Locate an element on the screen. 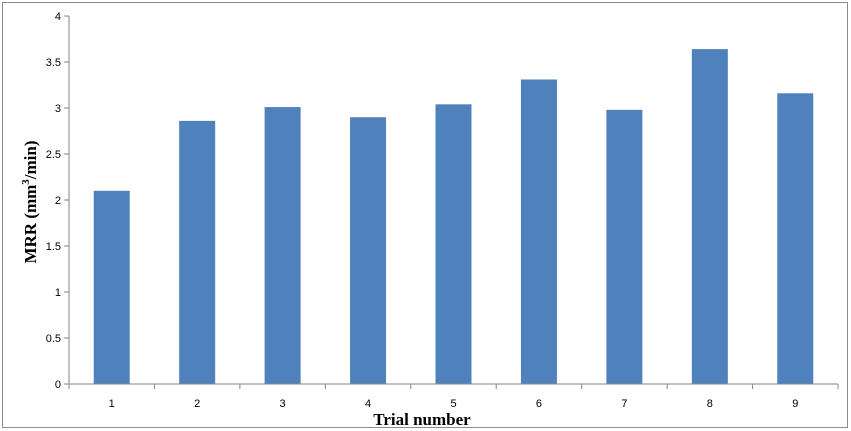 This screenshot has width=851, height=431. y-tick-label: 1.5 is located at coordinates (53, 247).